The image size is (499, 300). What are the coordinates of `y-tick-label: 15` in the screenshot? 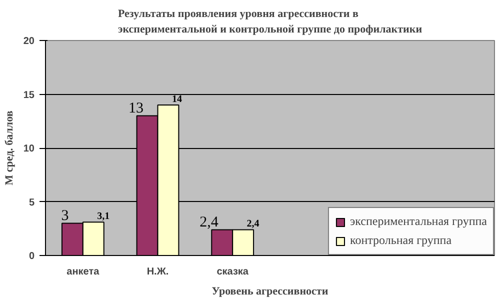 It's located at (29, 95).